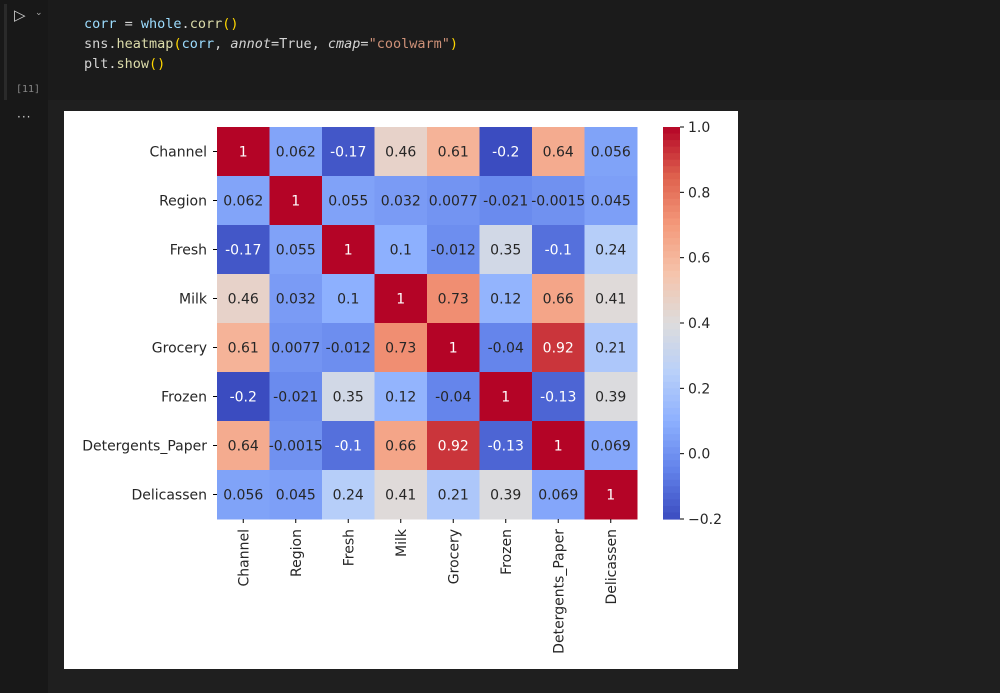  What do you see at coordinates (125, 64) in the screenshot?
I see `code-line-3: plt.show()` at bounding box center [125, 64].